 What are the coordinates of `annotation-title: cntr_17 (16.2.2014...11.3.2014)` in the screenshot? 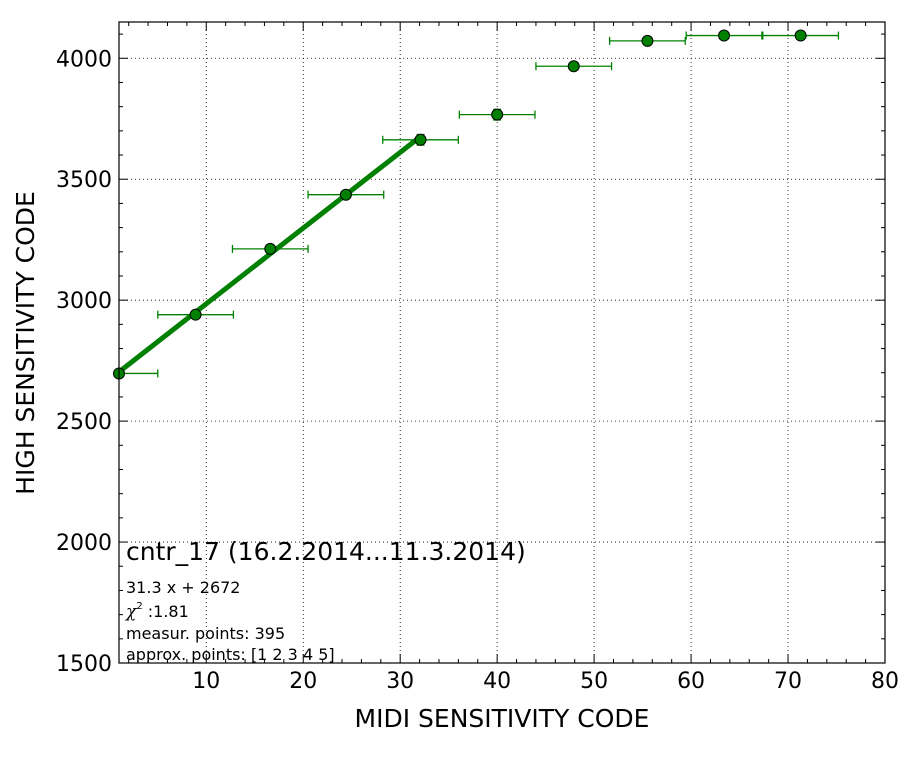 It's located at (326, 551).